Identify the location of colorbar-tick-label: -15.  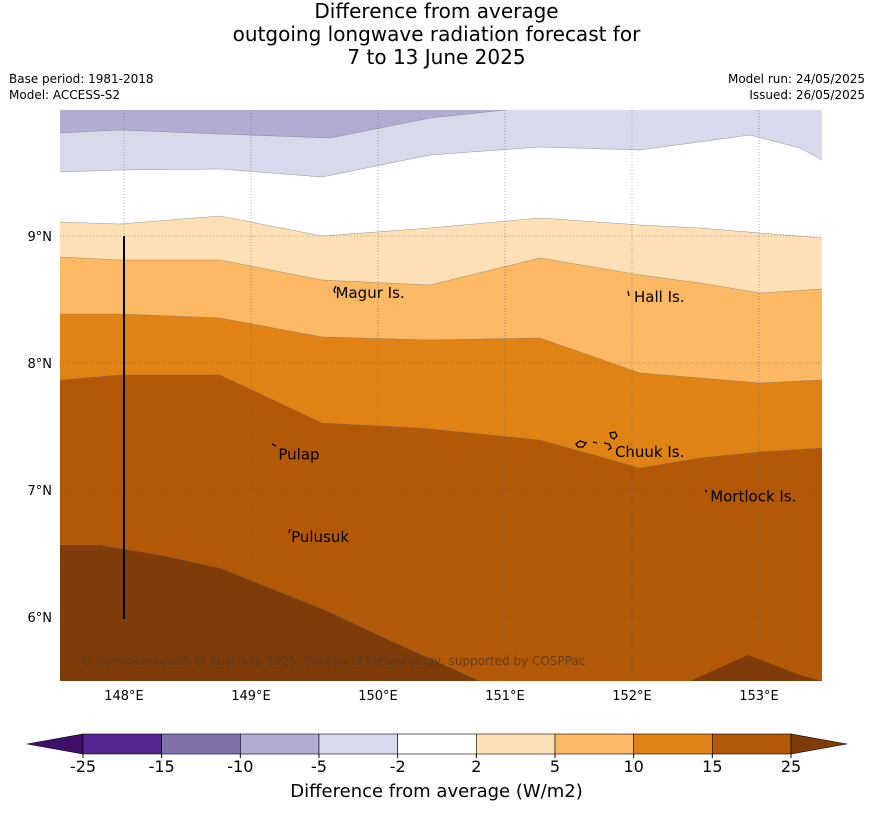
(162, 766).